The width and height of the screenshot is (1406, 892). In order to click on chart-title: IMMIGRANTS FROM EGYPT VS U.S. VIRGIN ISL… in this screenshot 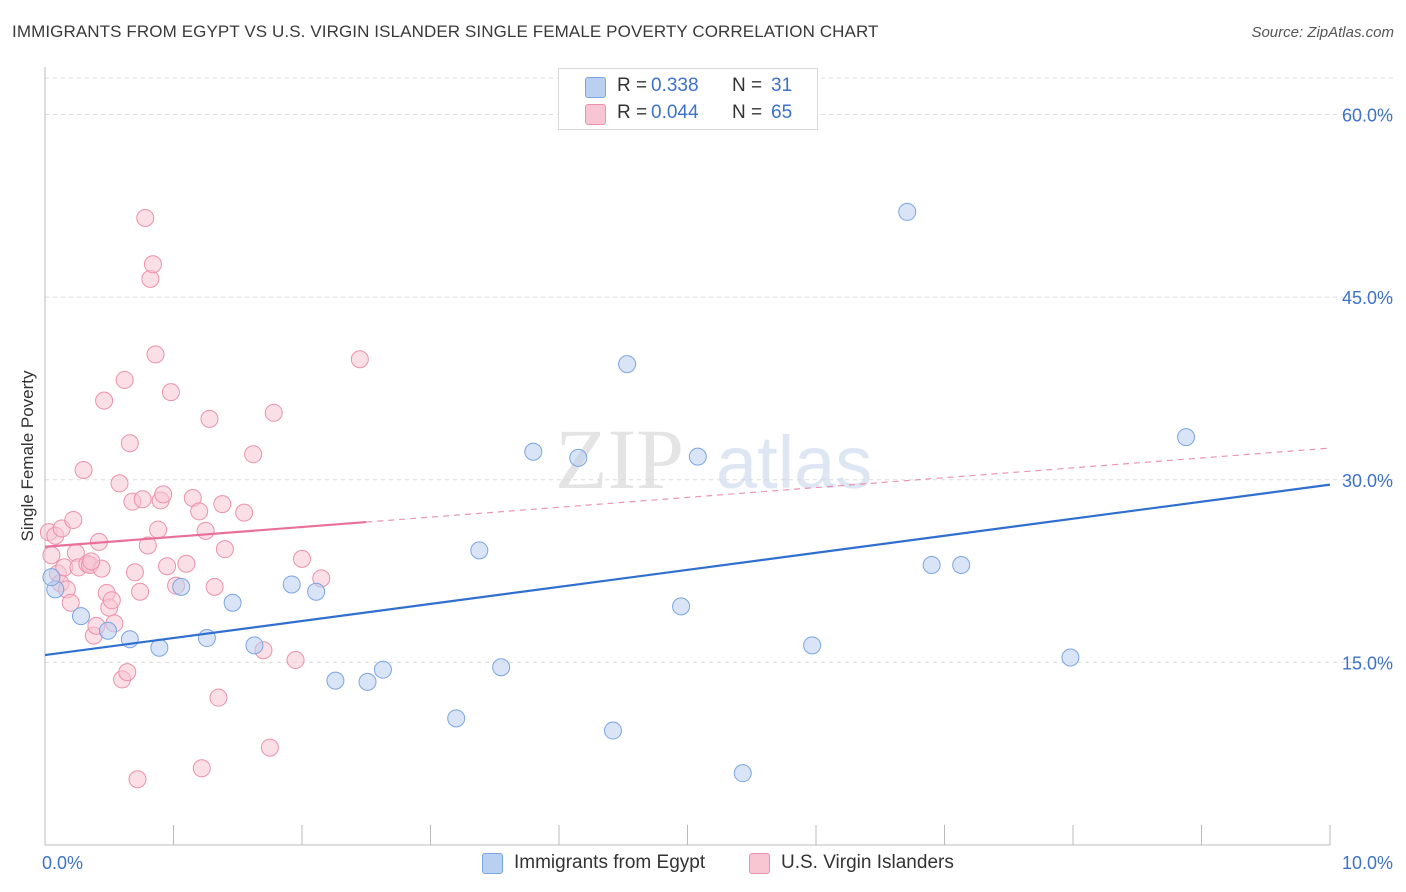, I will do `click(445, 31)`.